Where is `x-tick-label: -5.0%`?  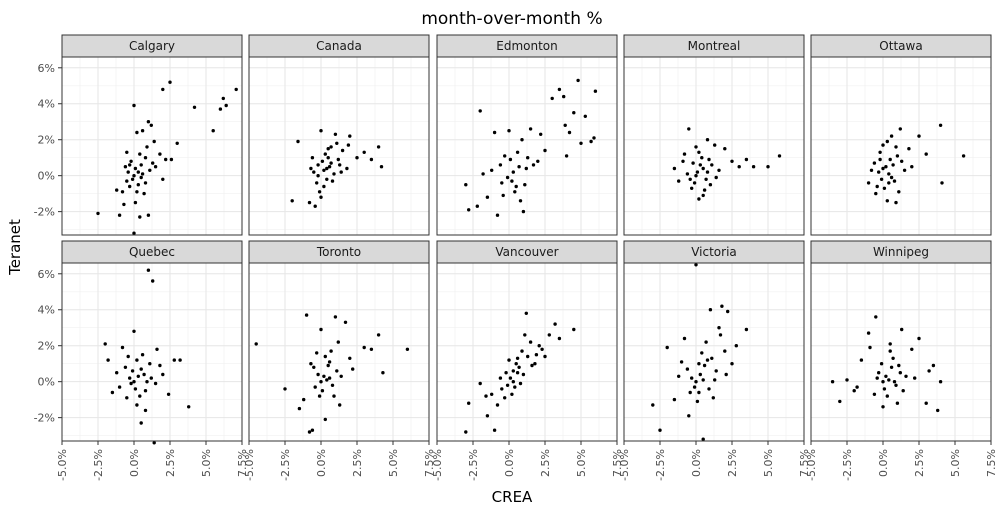
x-tick-label: -5.0% is located at coordinates (62, 465).